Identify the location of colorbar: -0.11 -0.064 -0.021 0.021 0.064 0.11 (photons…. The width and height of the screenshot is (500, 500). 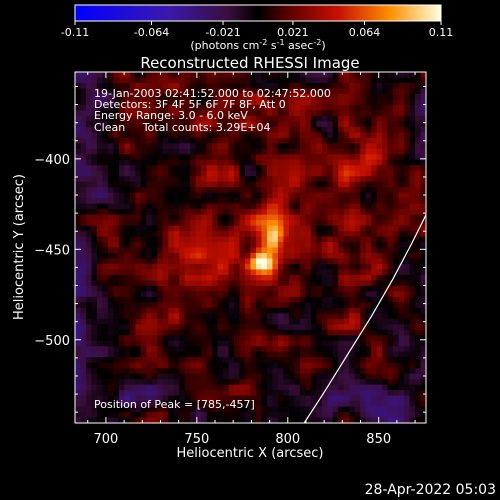
(257, 28).